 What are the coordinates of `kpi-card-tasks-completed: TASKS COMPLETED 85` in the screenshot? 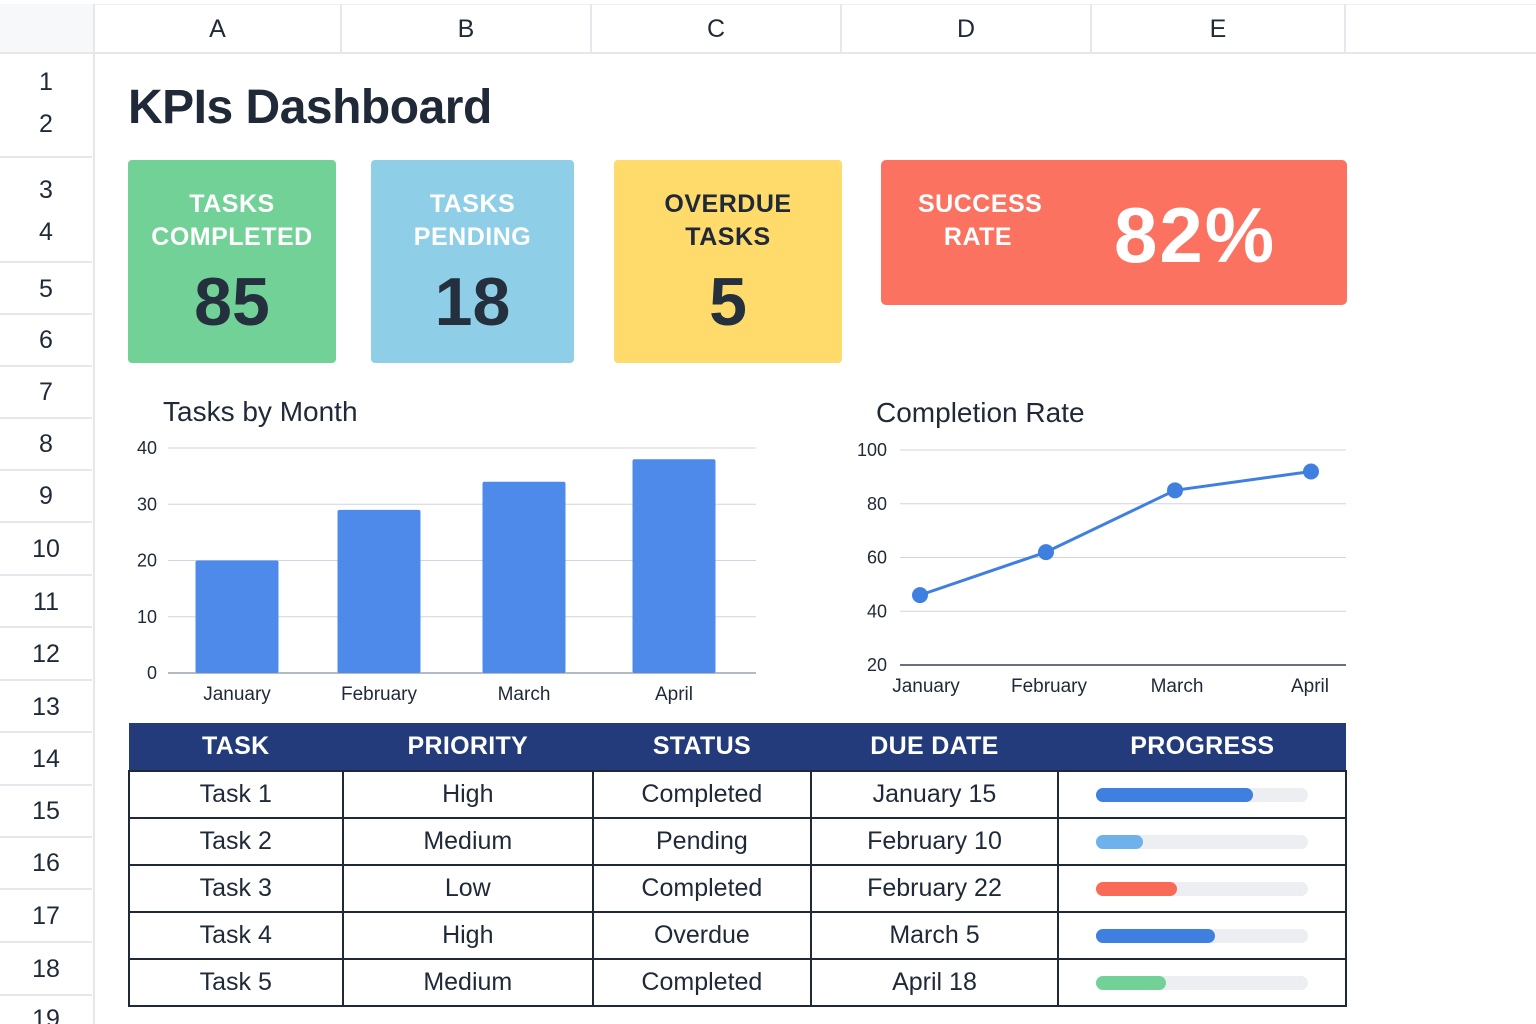 It's located at (232, 261).